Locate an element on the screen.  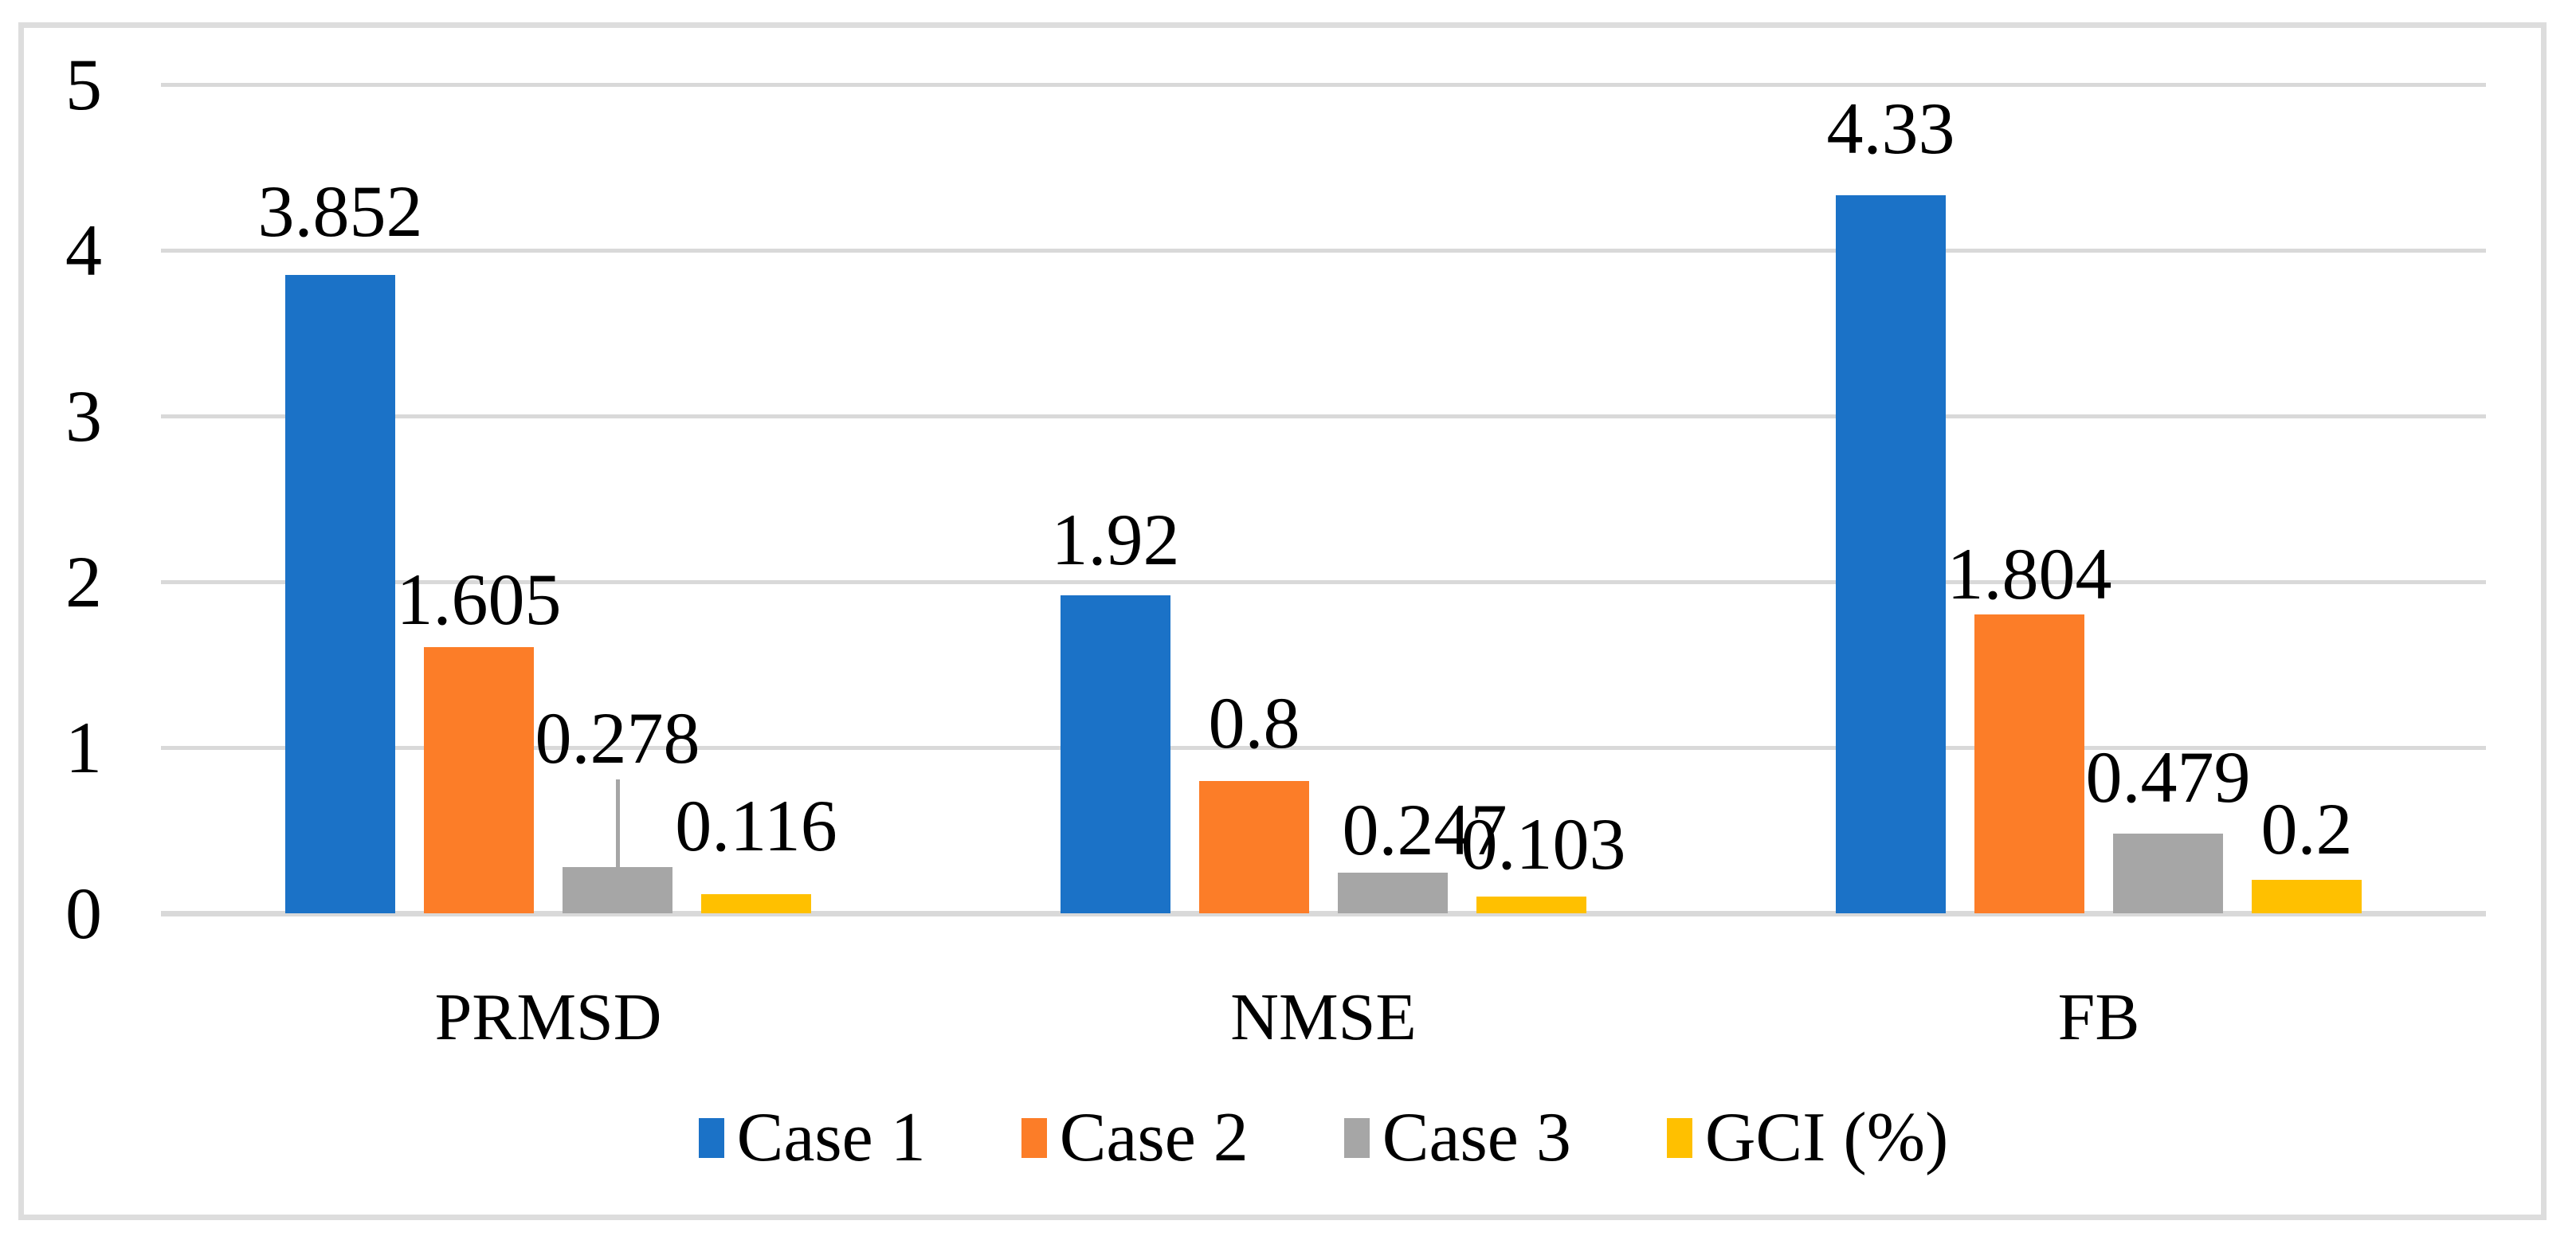
bar-gci-nmse is located at coordinates (1531, 905).